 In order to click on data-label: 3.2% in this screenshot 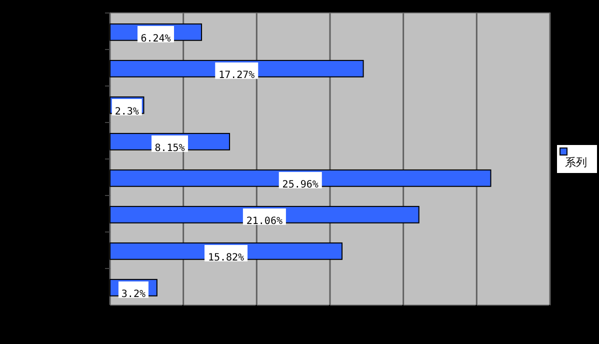, I will do `click(133, 294)`.